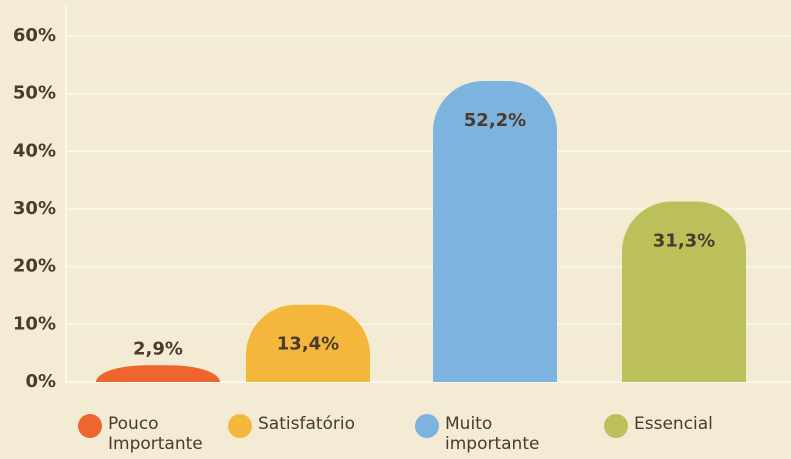  I want to click on legend-item: Essencial, so click(674, 426).